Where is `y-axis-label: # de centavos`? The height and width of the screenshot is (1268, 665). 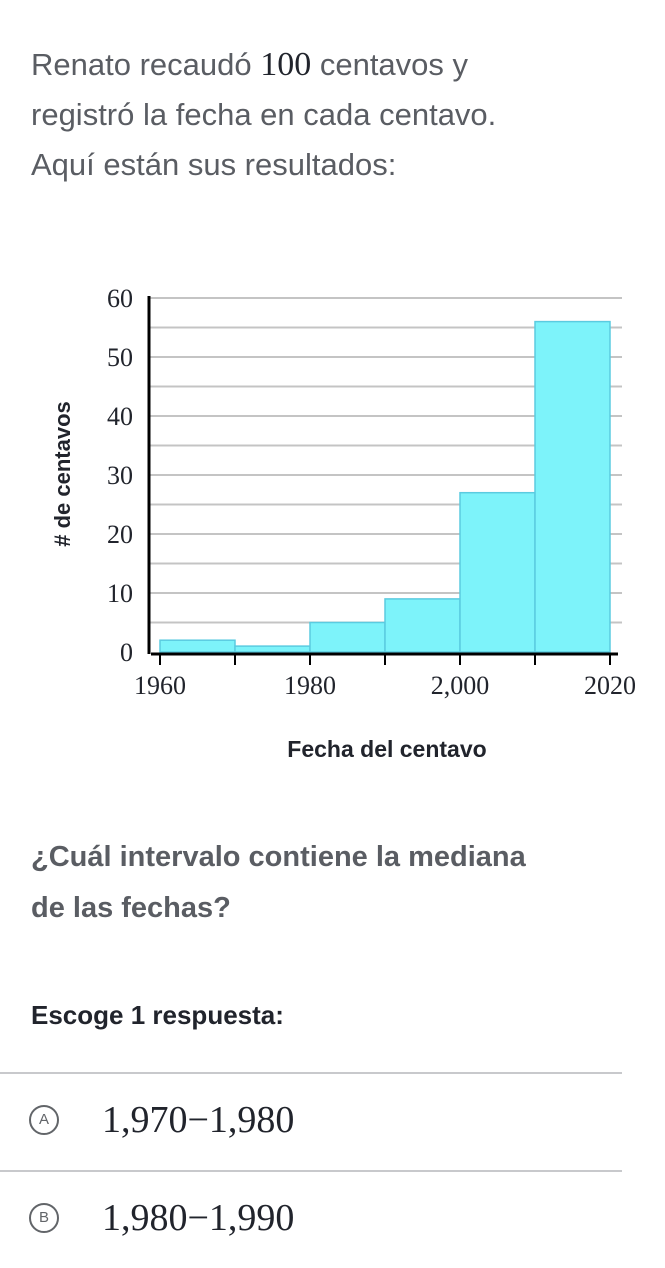
y-axis-label: # de centavos is located at coordinates (62, 474).